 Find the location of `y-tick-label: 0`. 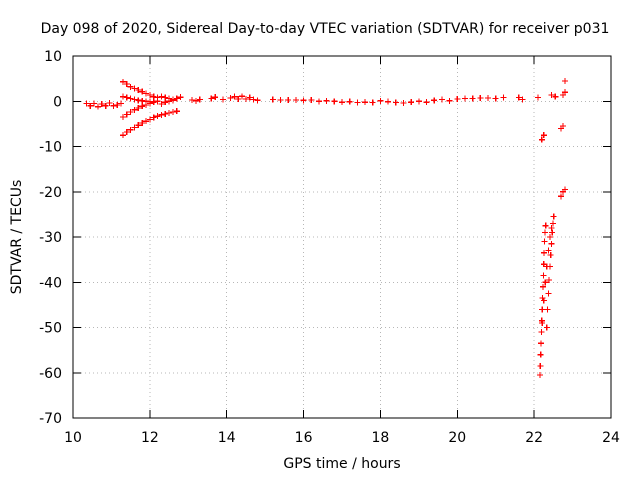

y-tick-label: 0 is located at coordinates (57, 102).